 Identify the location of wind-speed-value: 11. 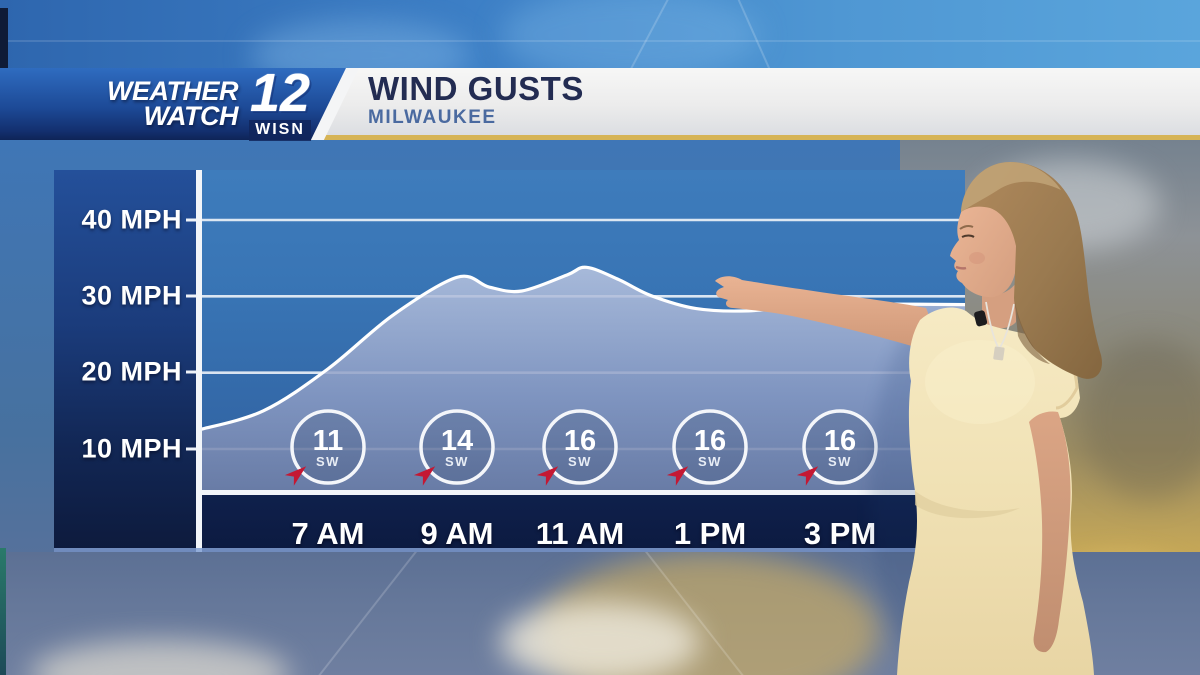
(328, 441).